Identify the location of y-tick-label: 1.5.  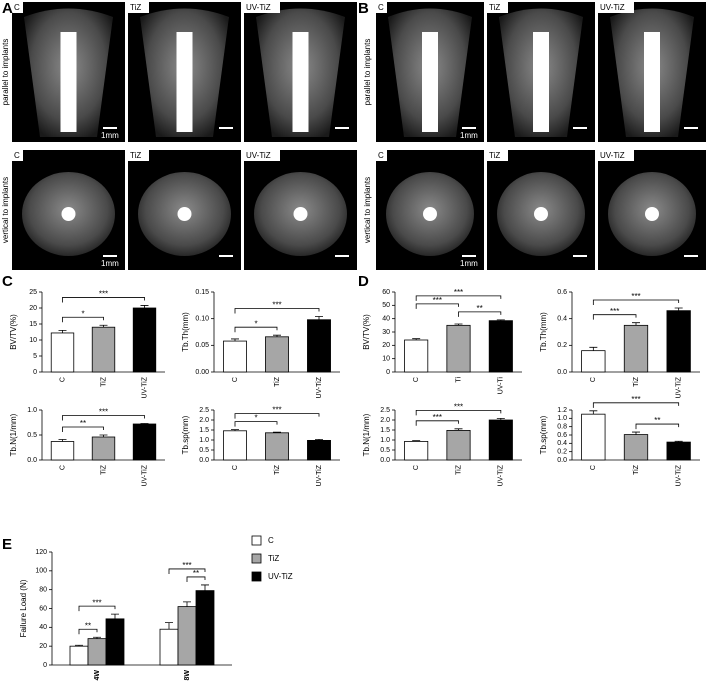
(204, 430).